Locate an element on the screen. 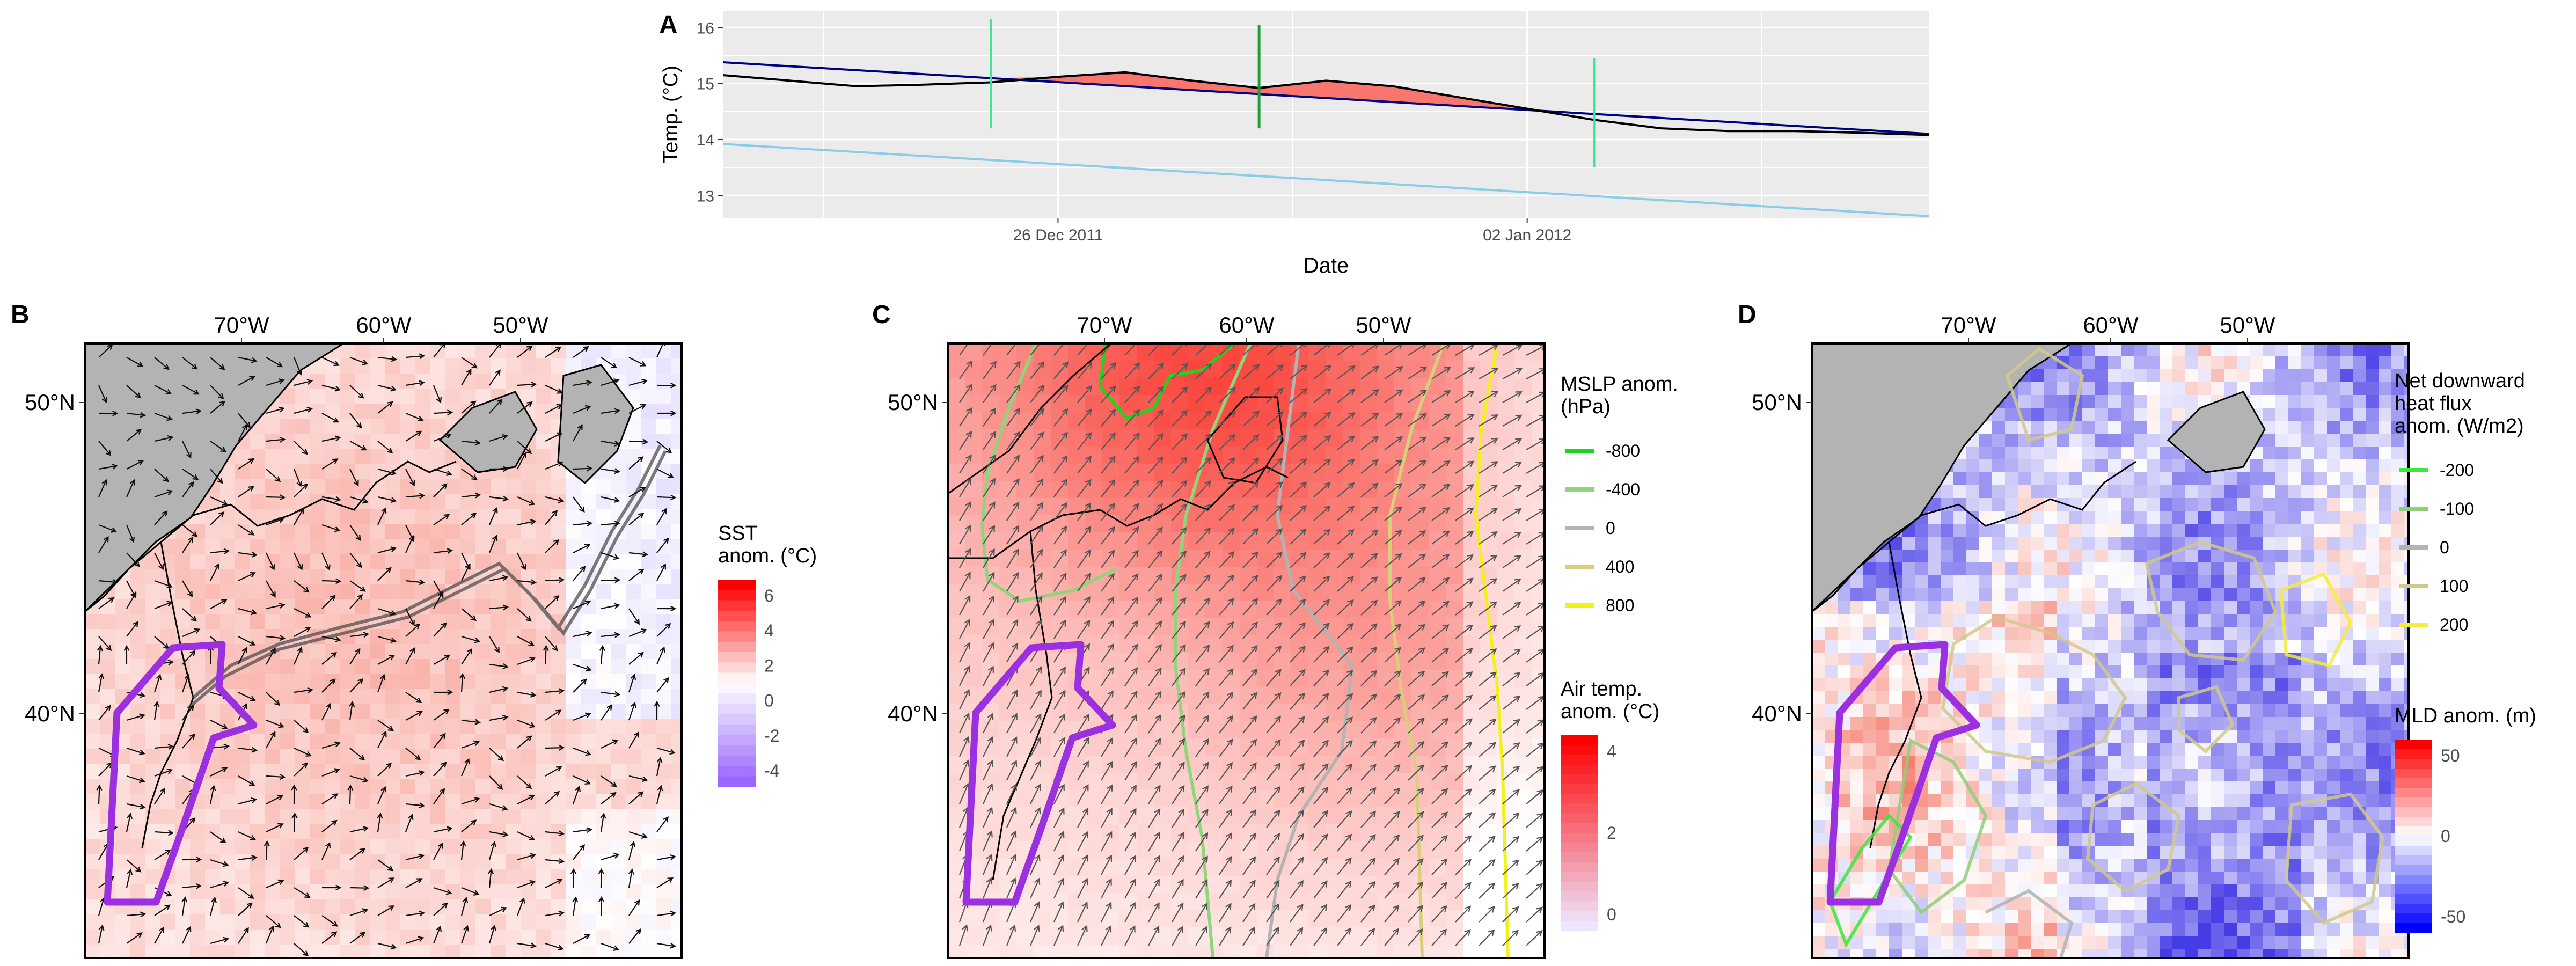 The width and height of the screenshot is (2576, 966). colorbar-label: 2 is located at coordinates (1611, 833).